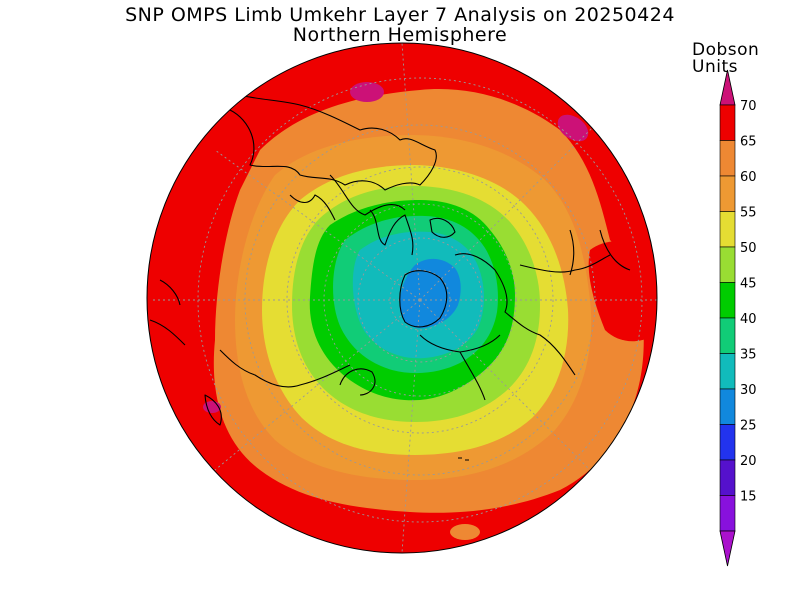 This screenshot has width=800, height=600. What do you see at coordinates (726, 50) in the screenshot?
I see `units-label-line1: Dobson` at bounding box center [726, 50].